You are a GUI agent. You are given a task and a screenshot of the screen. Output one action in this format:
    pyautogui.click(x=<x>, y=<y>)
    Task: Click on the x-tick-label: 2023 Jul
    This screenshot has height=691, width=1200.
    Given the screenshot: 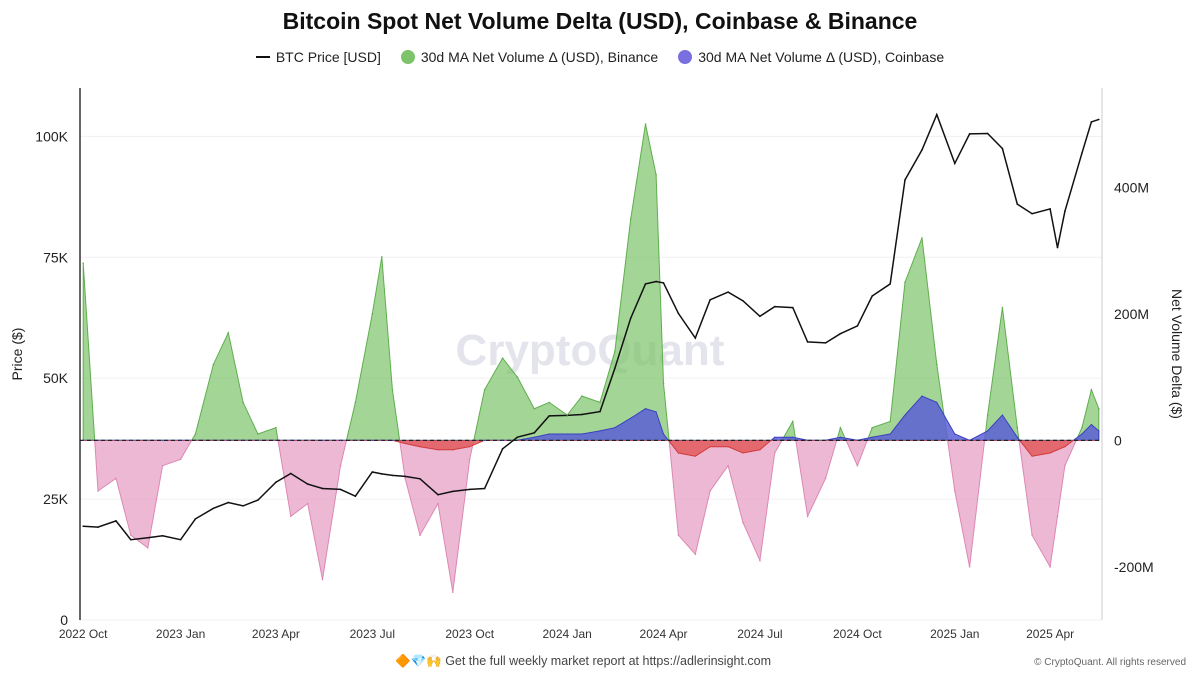 What is the action you would take?
    pyautogui.click(x=372, y=634)
    